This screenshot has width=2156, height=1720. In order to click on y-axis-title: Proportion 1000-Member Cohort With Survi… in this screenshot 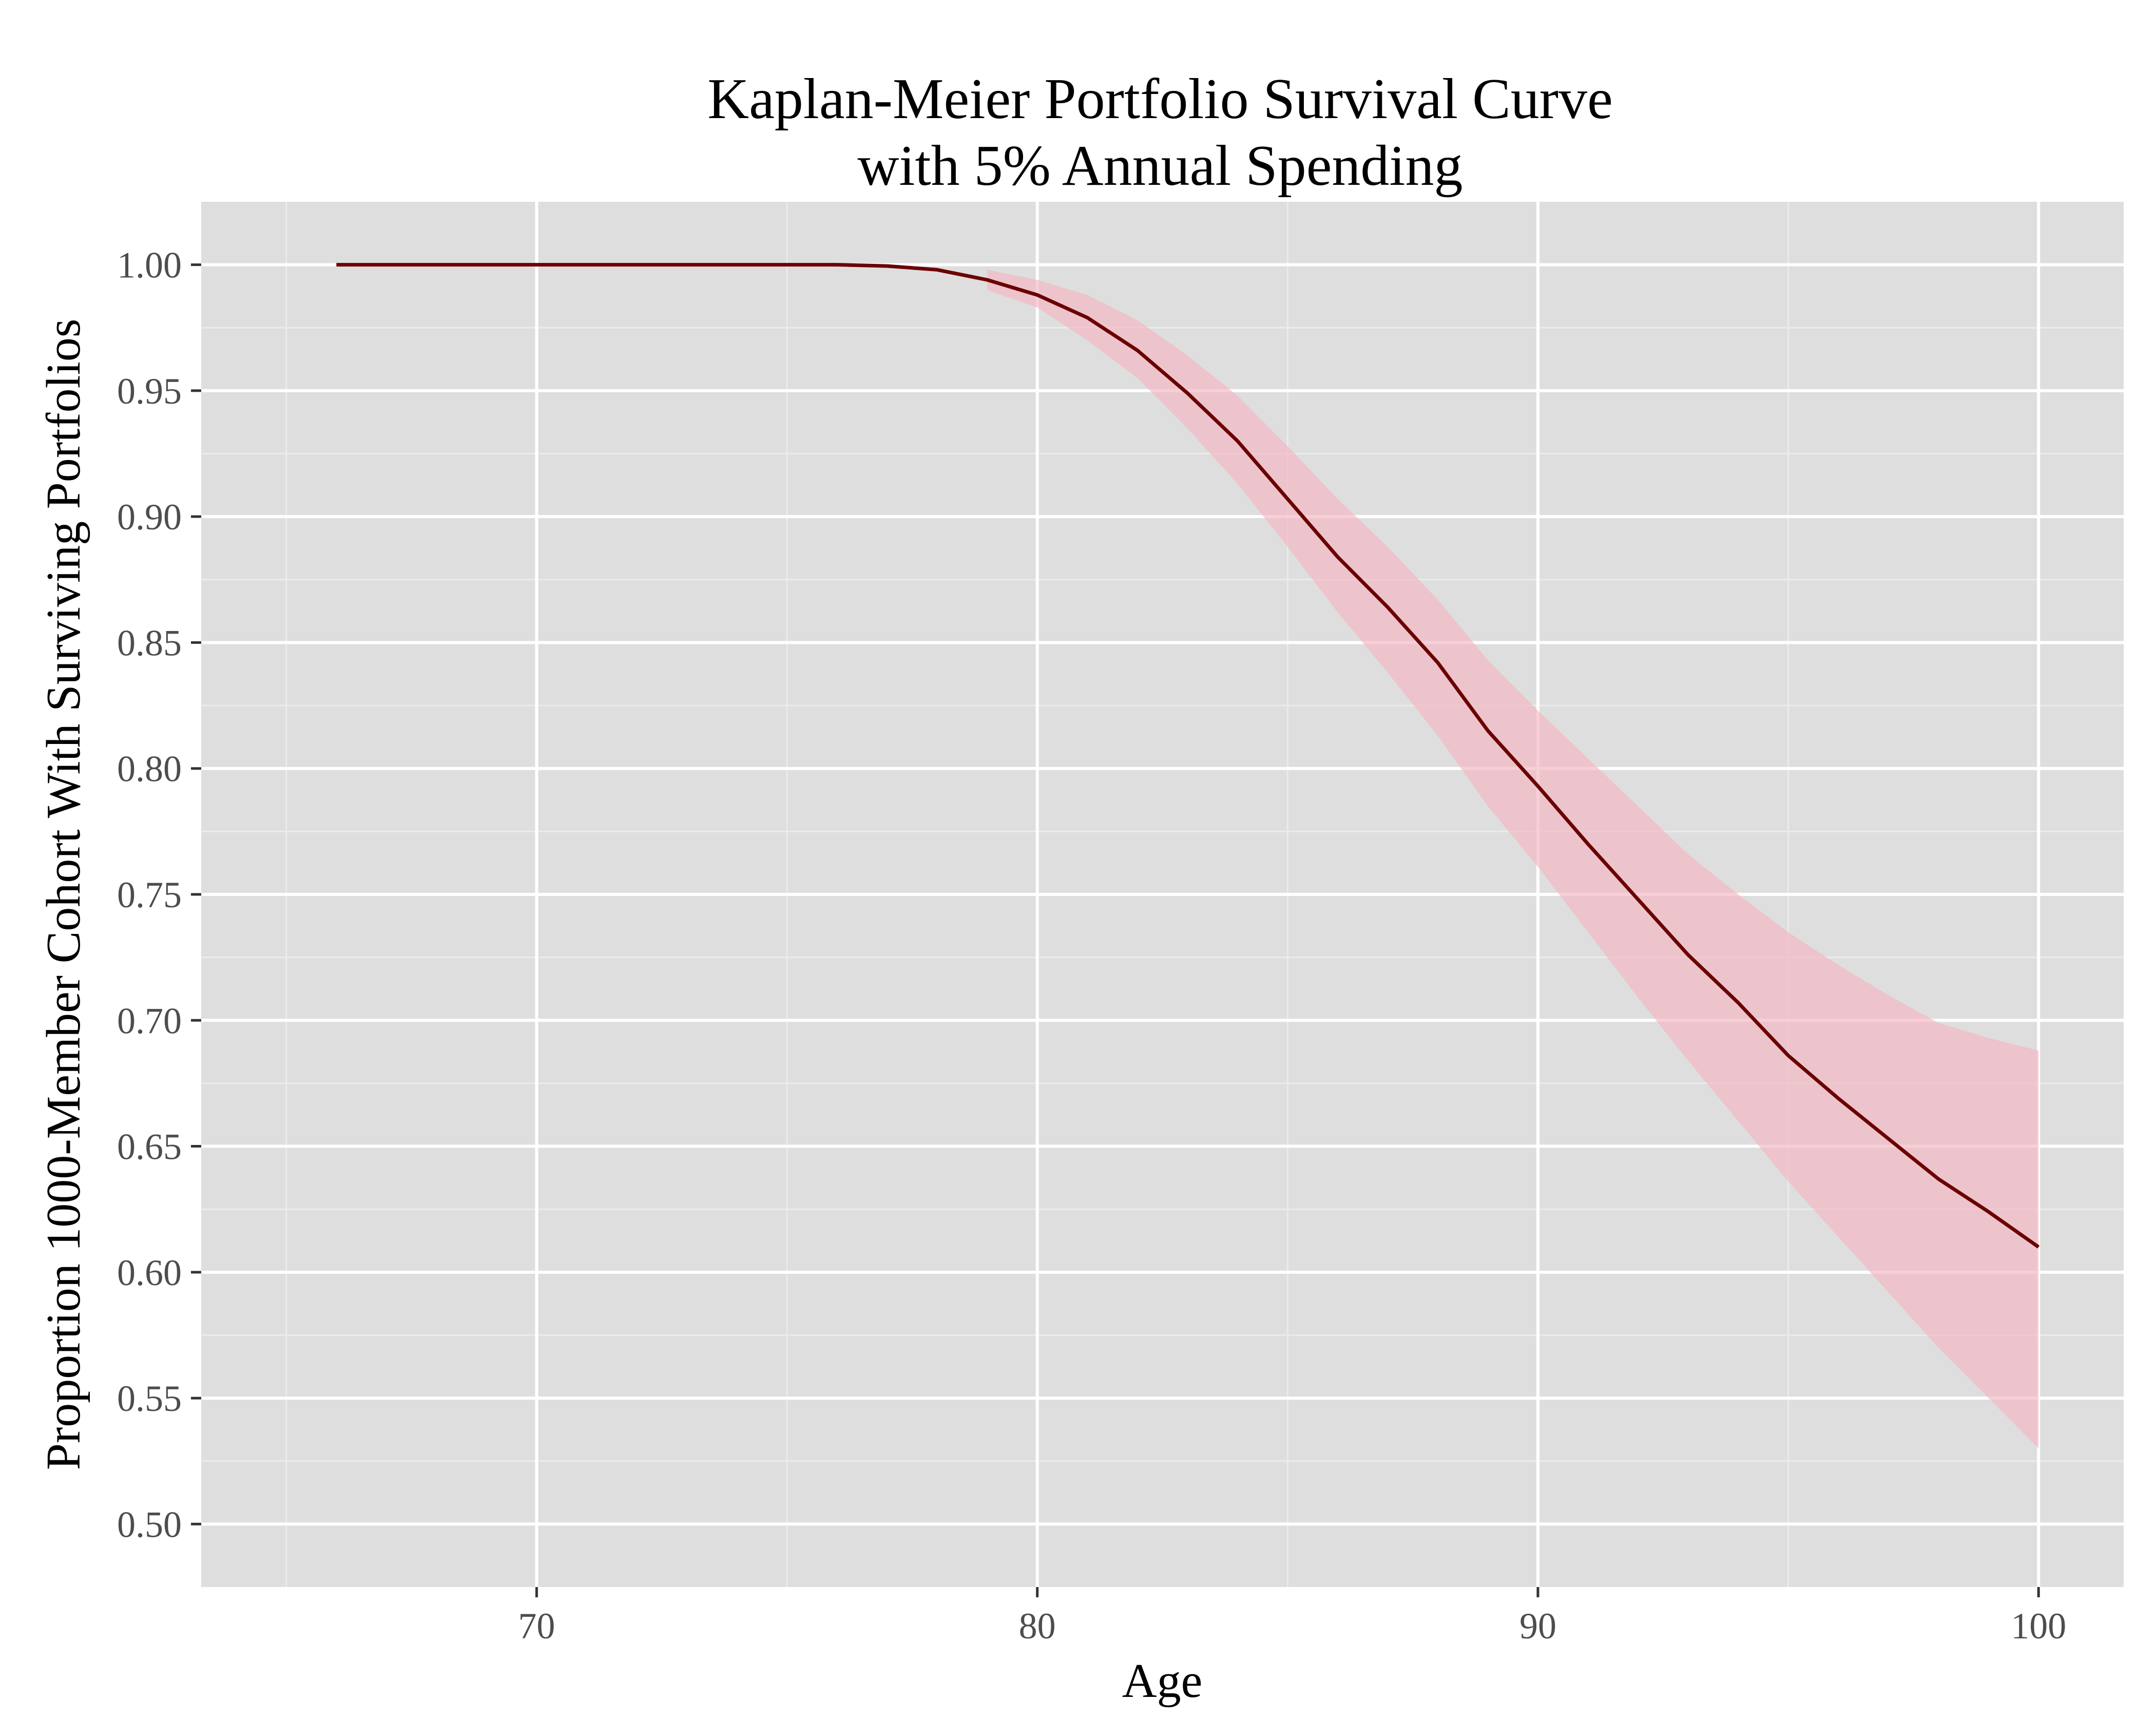, I will do `click(63, 894)`.